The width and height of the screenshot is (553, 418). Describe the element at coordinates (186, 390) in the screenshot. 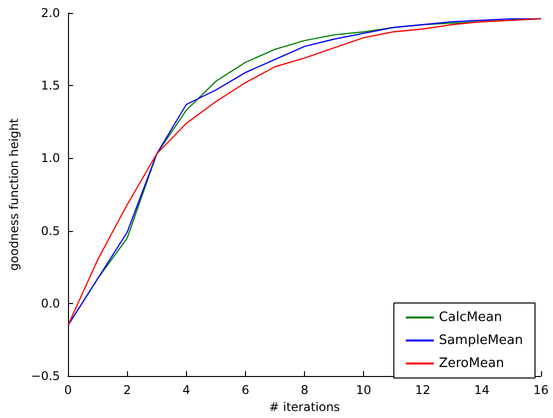

I see `x-tick-label: 4` at that location.